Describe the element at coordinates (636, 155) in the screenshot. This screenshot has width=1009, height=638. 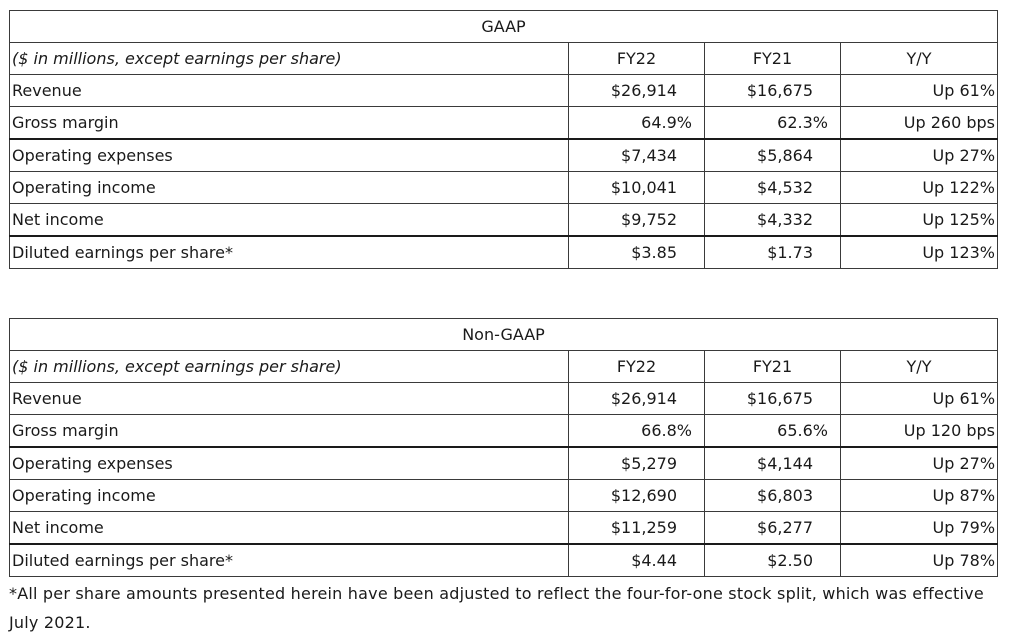
I see `cell-fy22: $7,434` at that location.